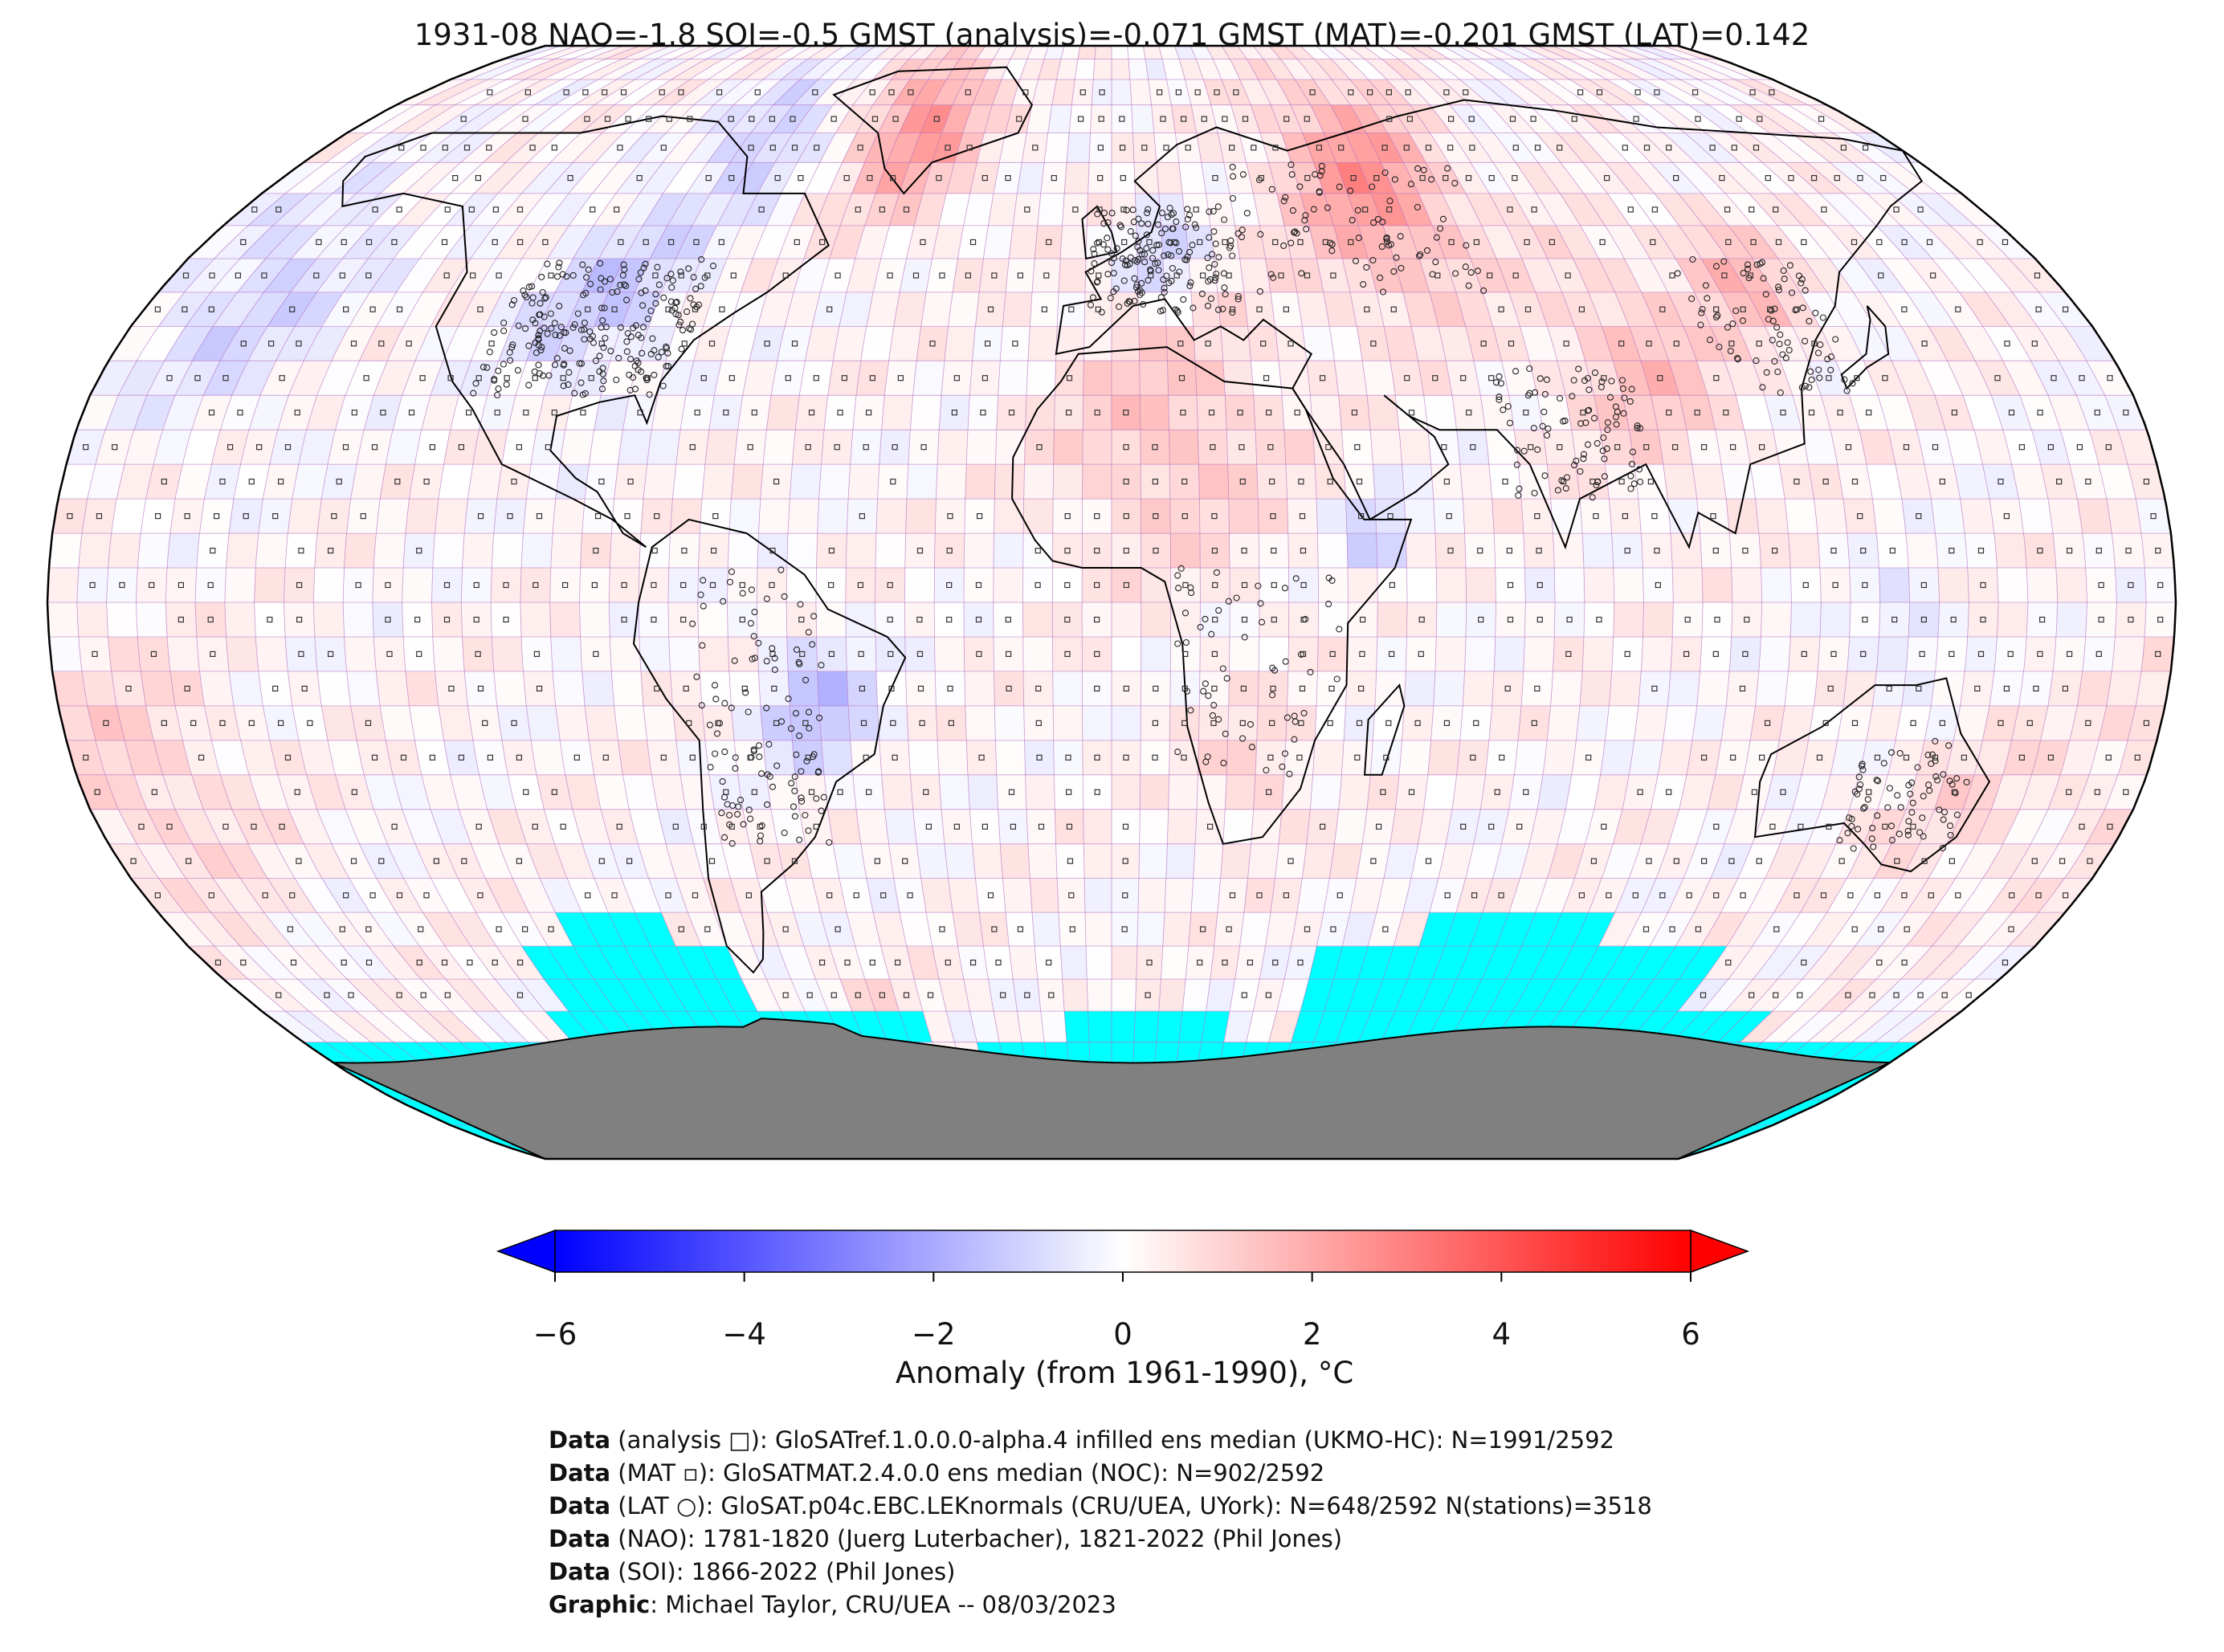 Image resolution: width=2224 pixels, height=1652 pixels. I want to click on credit-text: (SOI): 1866-2022 (Phil Jones), so click(783, 1571).